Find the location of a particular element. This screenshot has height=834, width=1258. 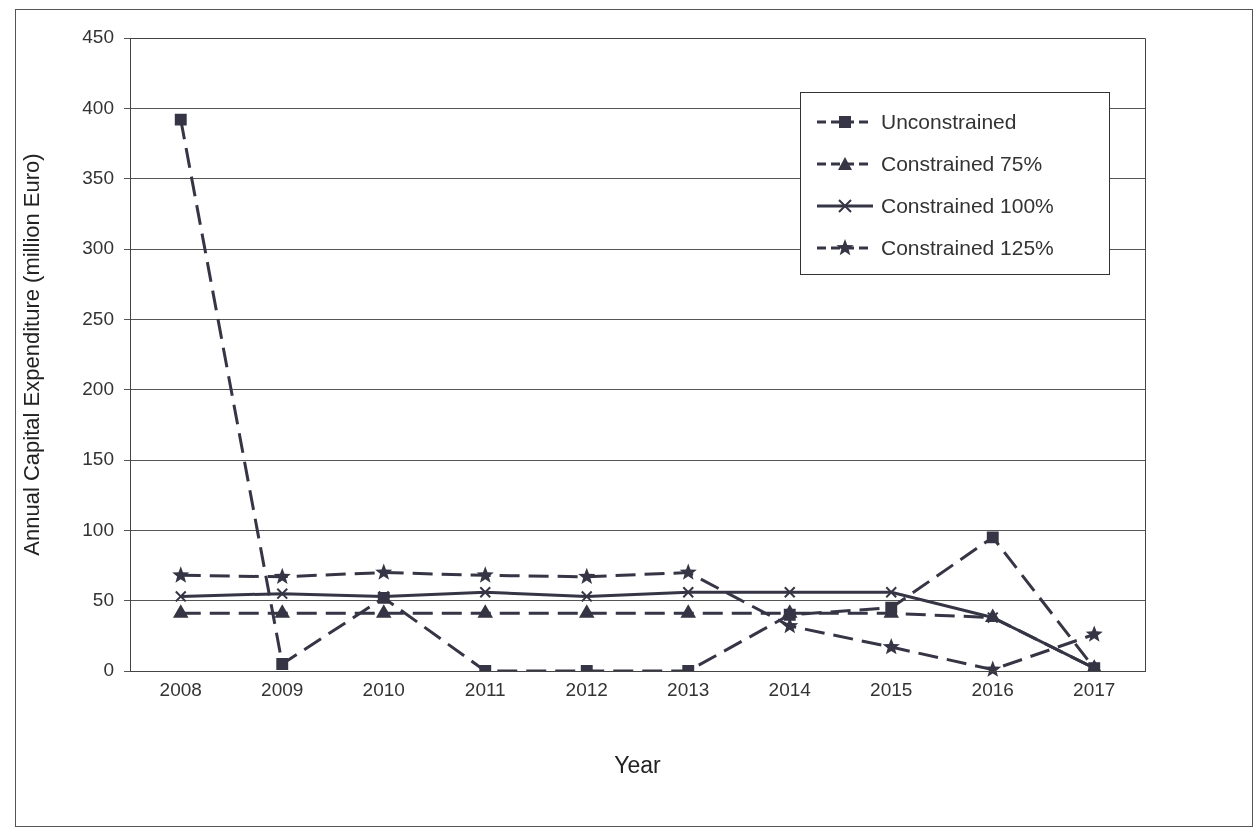

y-tick-label: 400 is located at coordinates (98, 107).